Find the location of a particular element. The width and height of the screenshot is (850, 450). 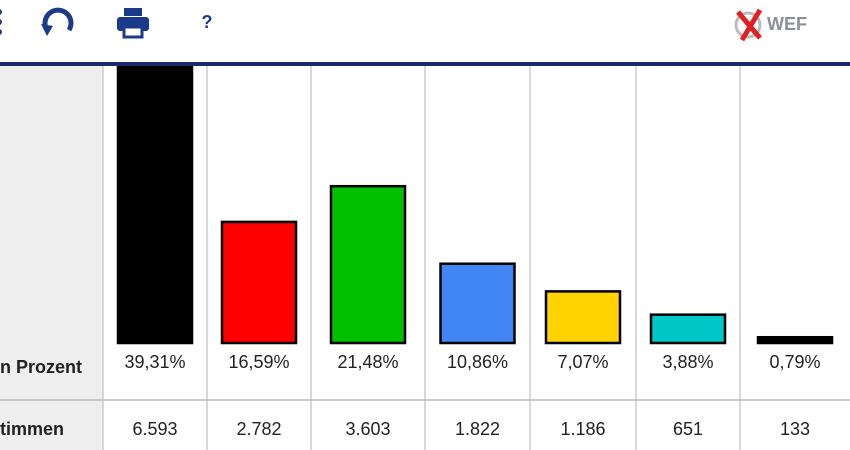

row-label: timmen is located at coordinates (32, 429).